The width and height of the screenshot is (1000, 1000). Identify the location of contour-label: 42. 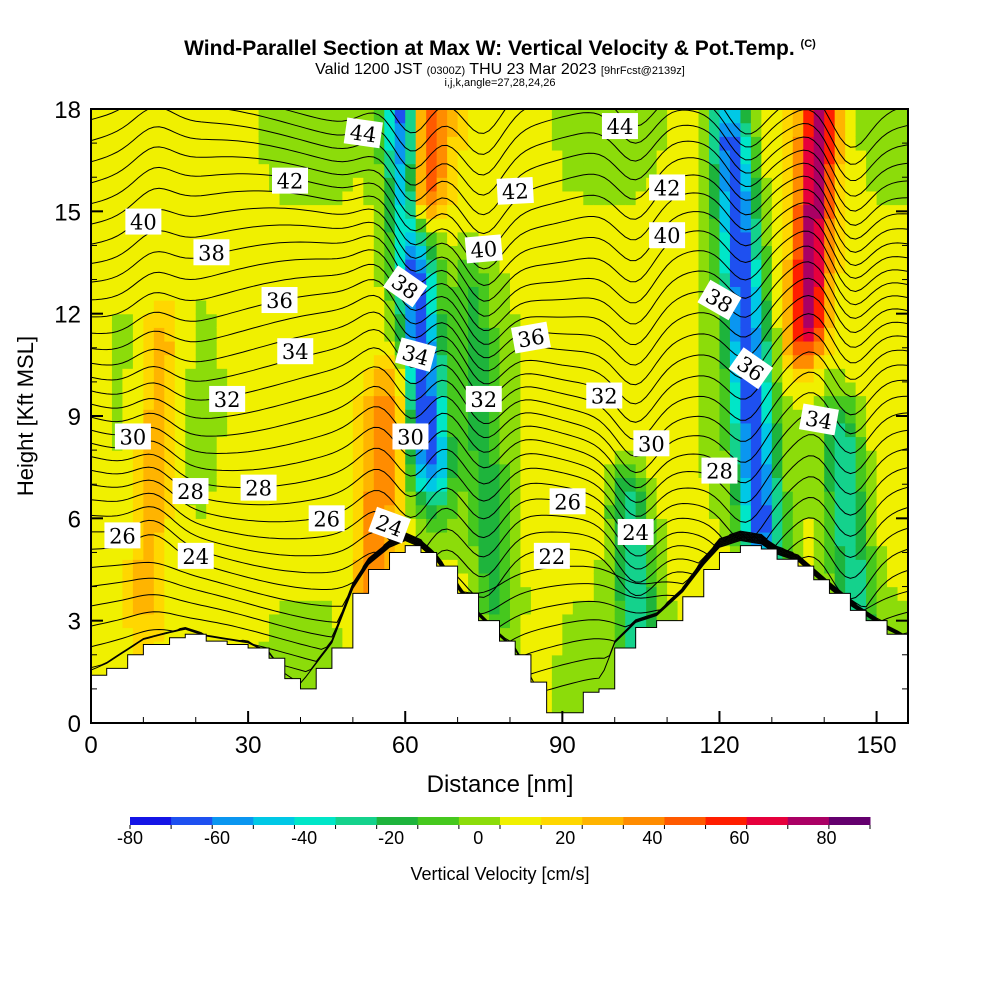
(290, 180).